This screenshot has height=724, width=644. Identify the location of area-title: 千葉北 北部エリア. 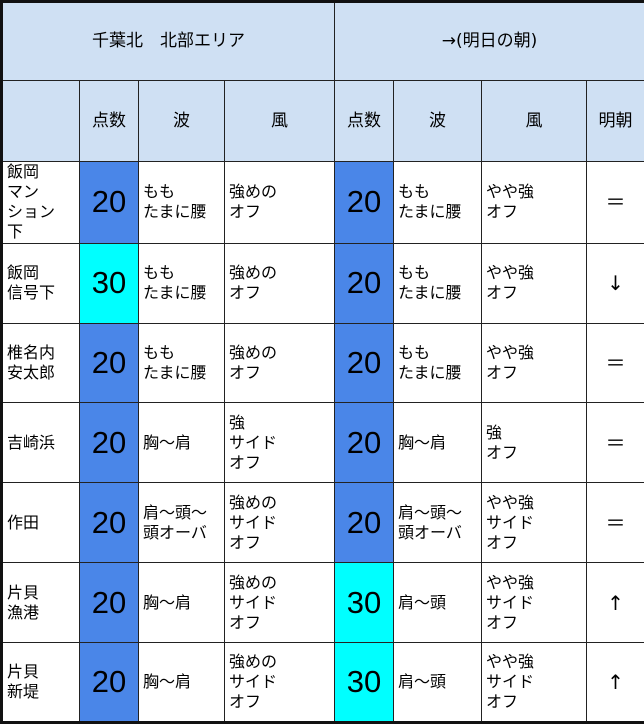
(168, 41).